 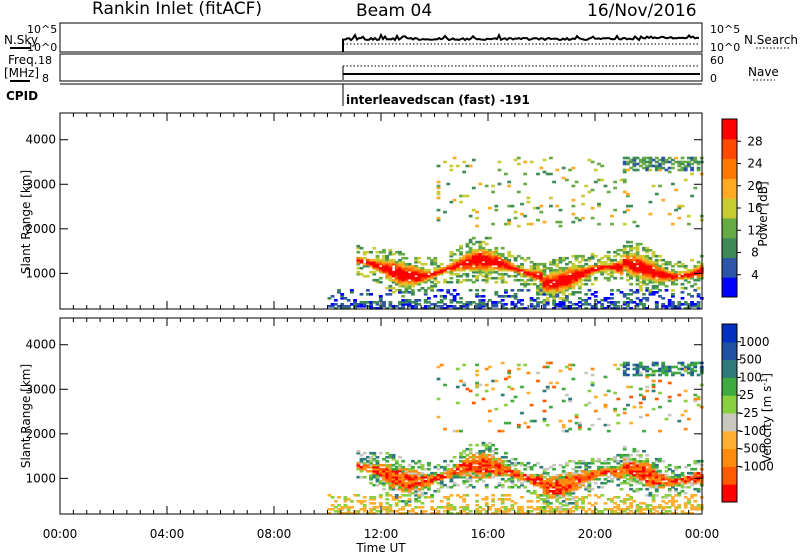 I want to click on colorbar-segment, so click(x=729, y=208).